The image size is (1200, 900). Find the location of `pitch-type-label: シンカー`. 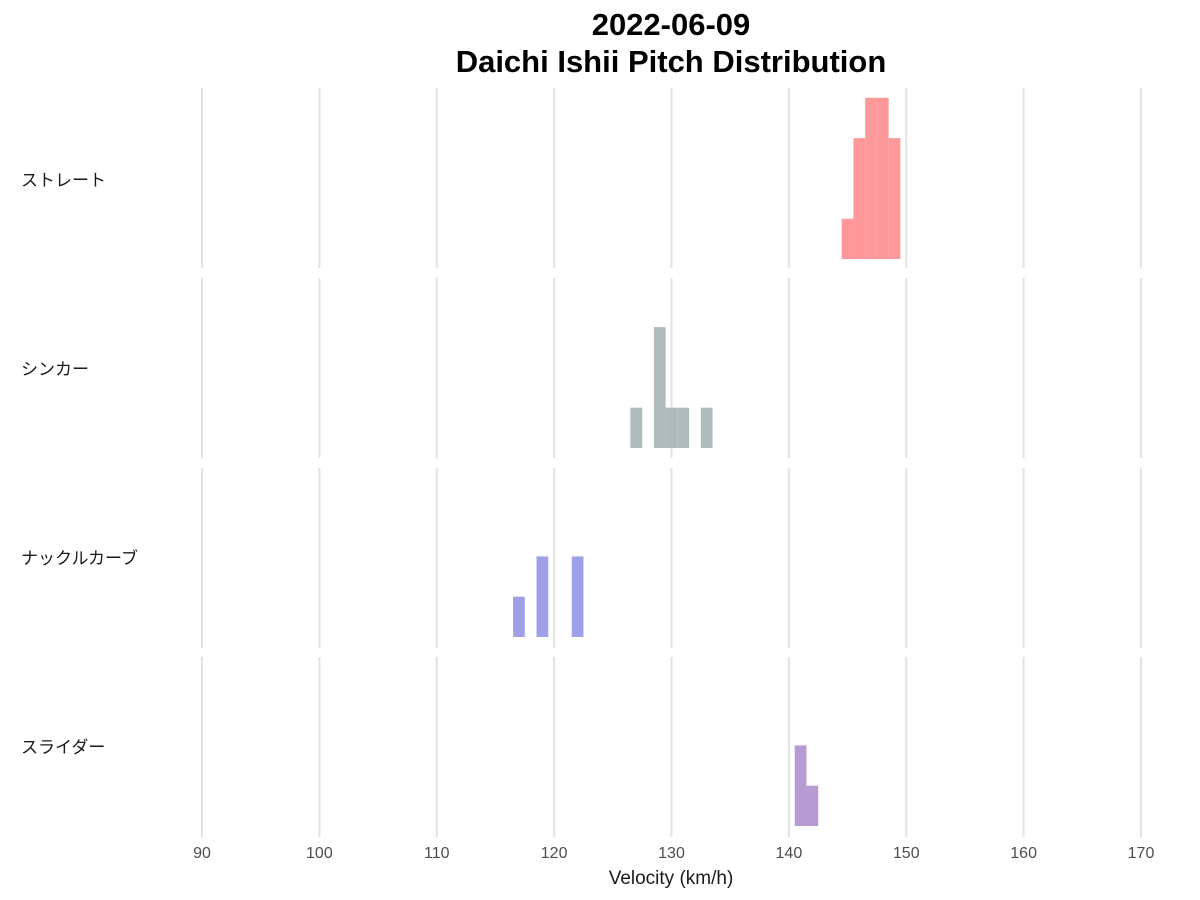

pitch-type-label: シンカー is located at coordinates (55, 370).